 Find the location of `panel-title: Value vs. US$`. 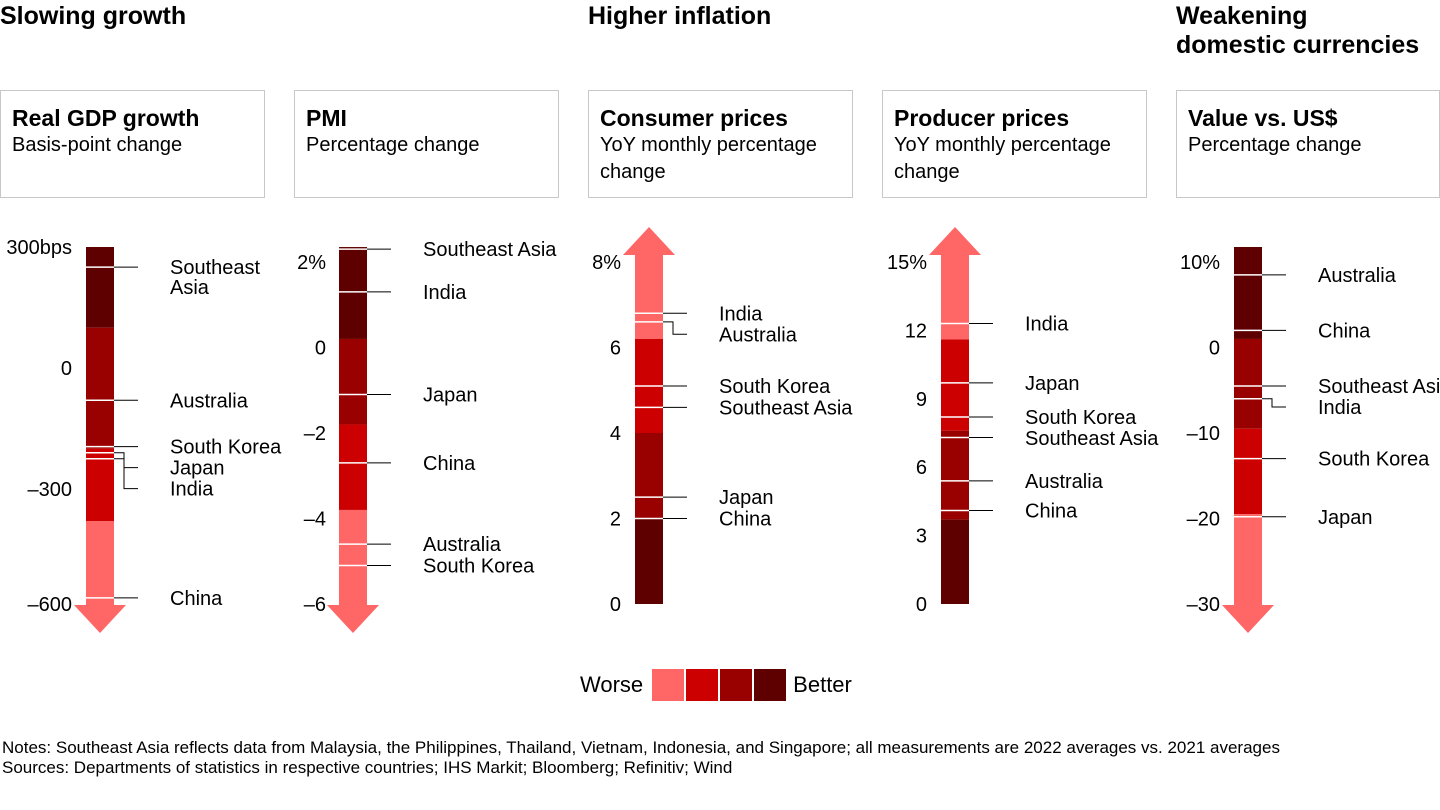

panel-title: Value vs. US$ is located at coordinates (1263, 118).